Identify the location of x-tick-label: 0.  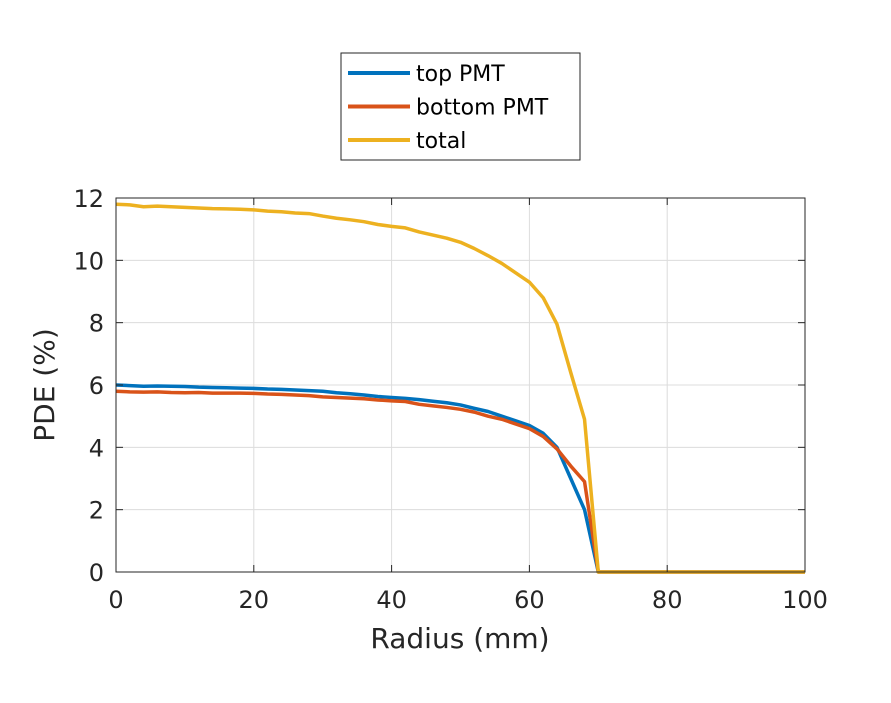
(115, 600).